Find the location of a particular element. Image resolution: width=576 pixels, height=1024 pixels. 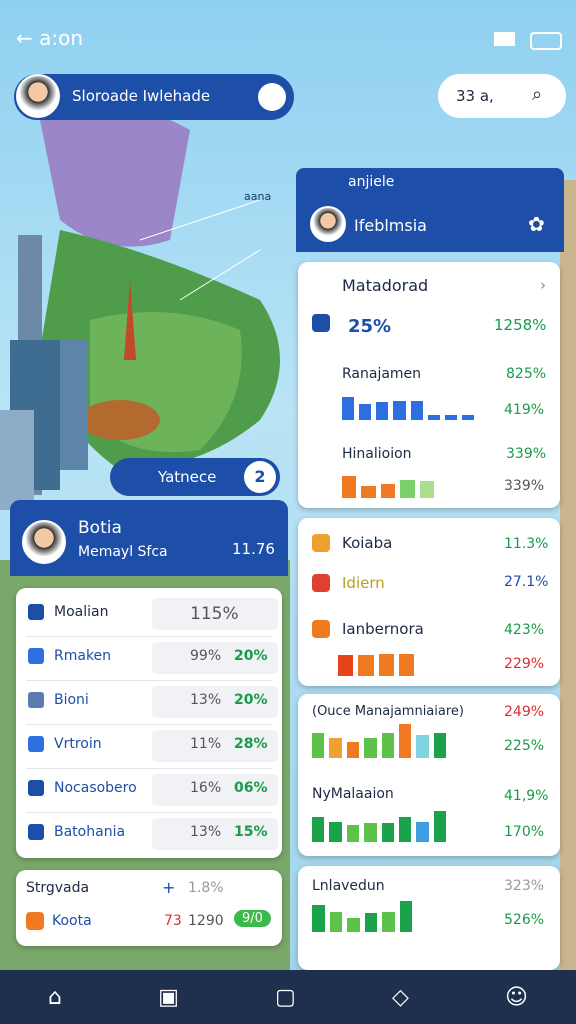

row-label: Ranajamen is located at coordinates (382, 374).